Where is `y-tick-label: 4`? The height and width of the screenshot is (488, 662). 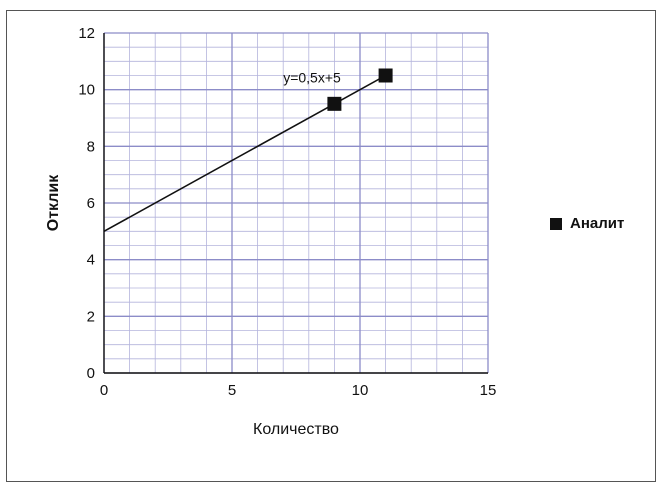
y-tick-label: 4 is located at coordinates (91, 260).